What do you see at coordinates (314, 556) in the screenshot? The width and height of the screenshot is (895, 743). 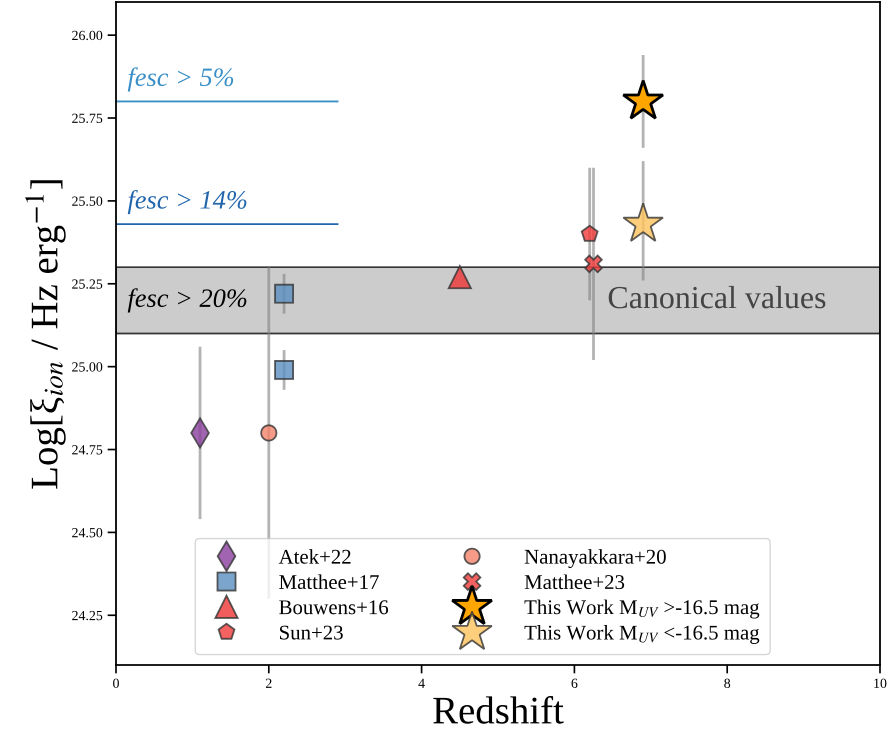 I see `legend-label: Atek+22` at bounding box center [314, 556].